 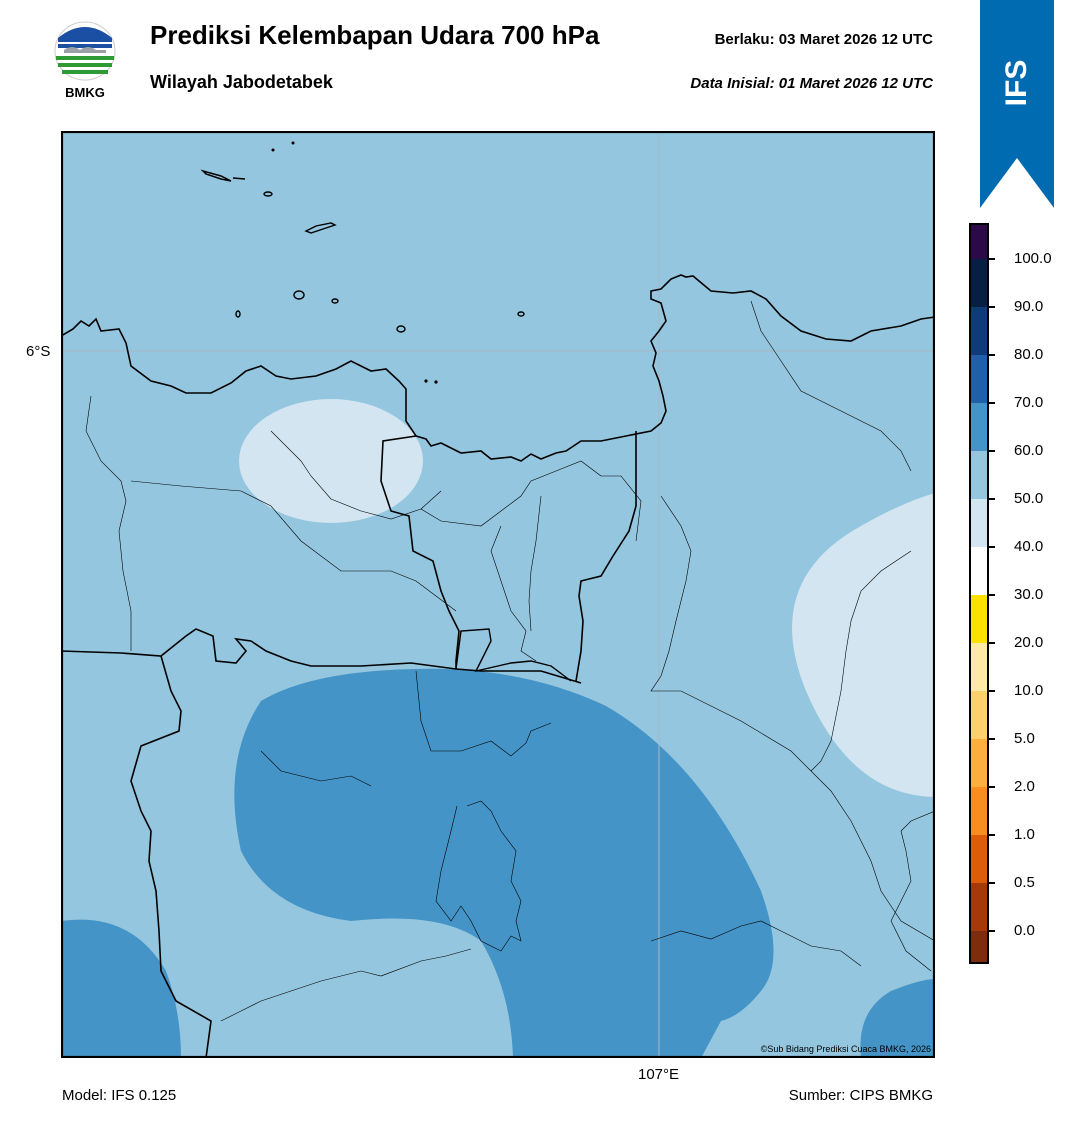 What do you see at coordinates (860, 1095) in the screenshot?
I see `source-label: Sumber: CIPS BMKG` at bounding box center [860, 1095].